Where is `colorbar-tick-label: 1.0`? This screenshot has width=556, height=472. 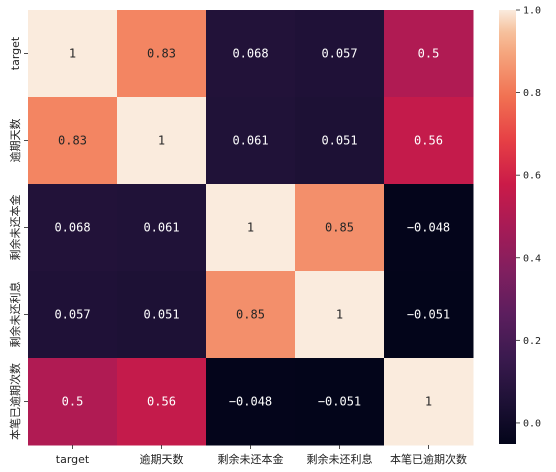
colorbar-tick-label: 1.0 is located at coordinates (532, 11).